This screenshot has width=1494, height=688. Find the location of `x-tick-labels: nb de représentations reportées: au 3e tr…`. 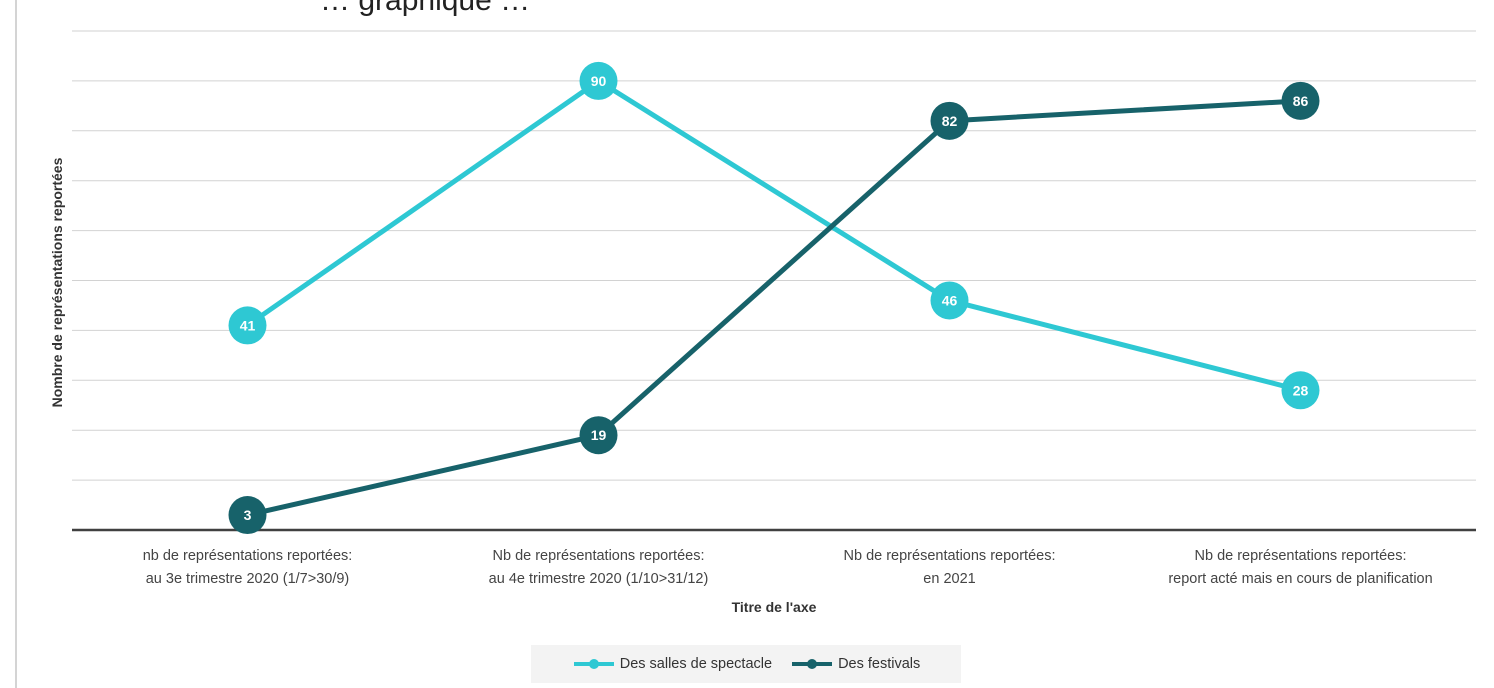

x-tick-labels: nb de représentations reportées: au 3e tr… is located at coordinates (788, 567).